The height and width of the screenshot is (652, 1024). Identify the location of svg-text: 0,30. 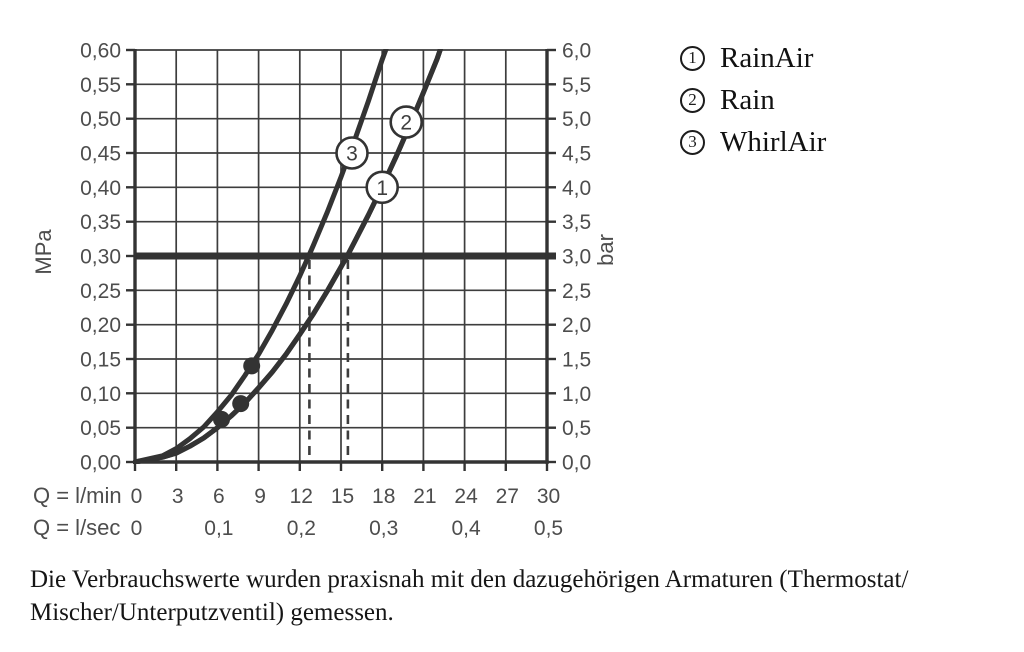
(100, 257).